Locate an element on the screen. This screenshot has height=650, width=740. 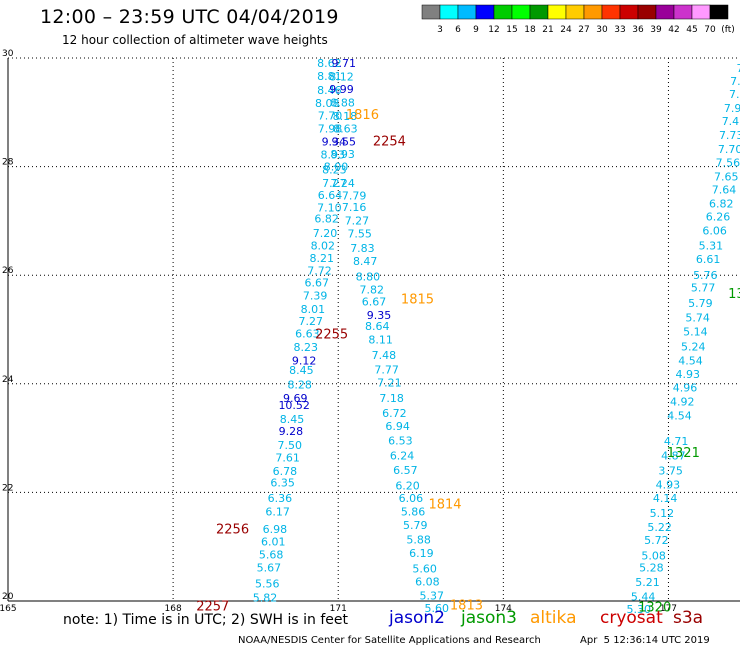
swh-value: 6.26 is located at coordinates (718, 217).